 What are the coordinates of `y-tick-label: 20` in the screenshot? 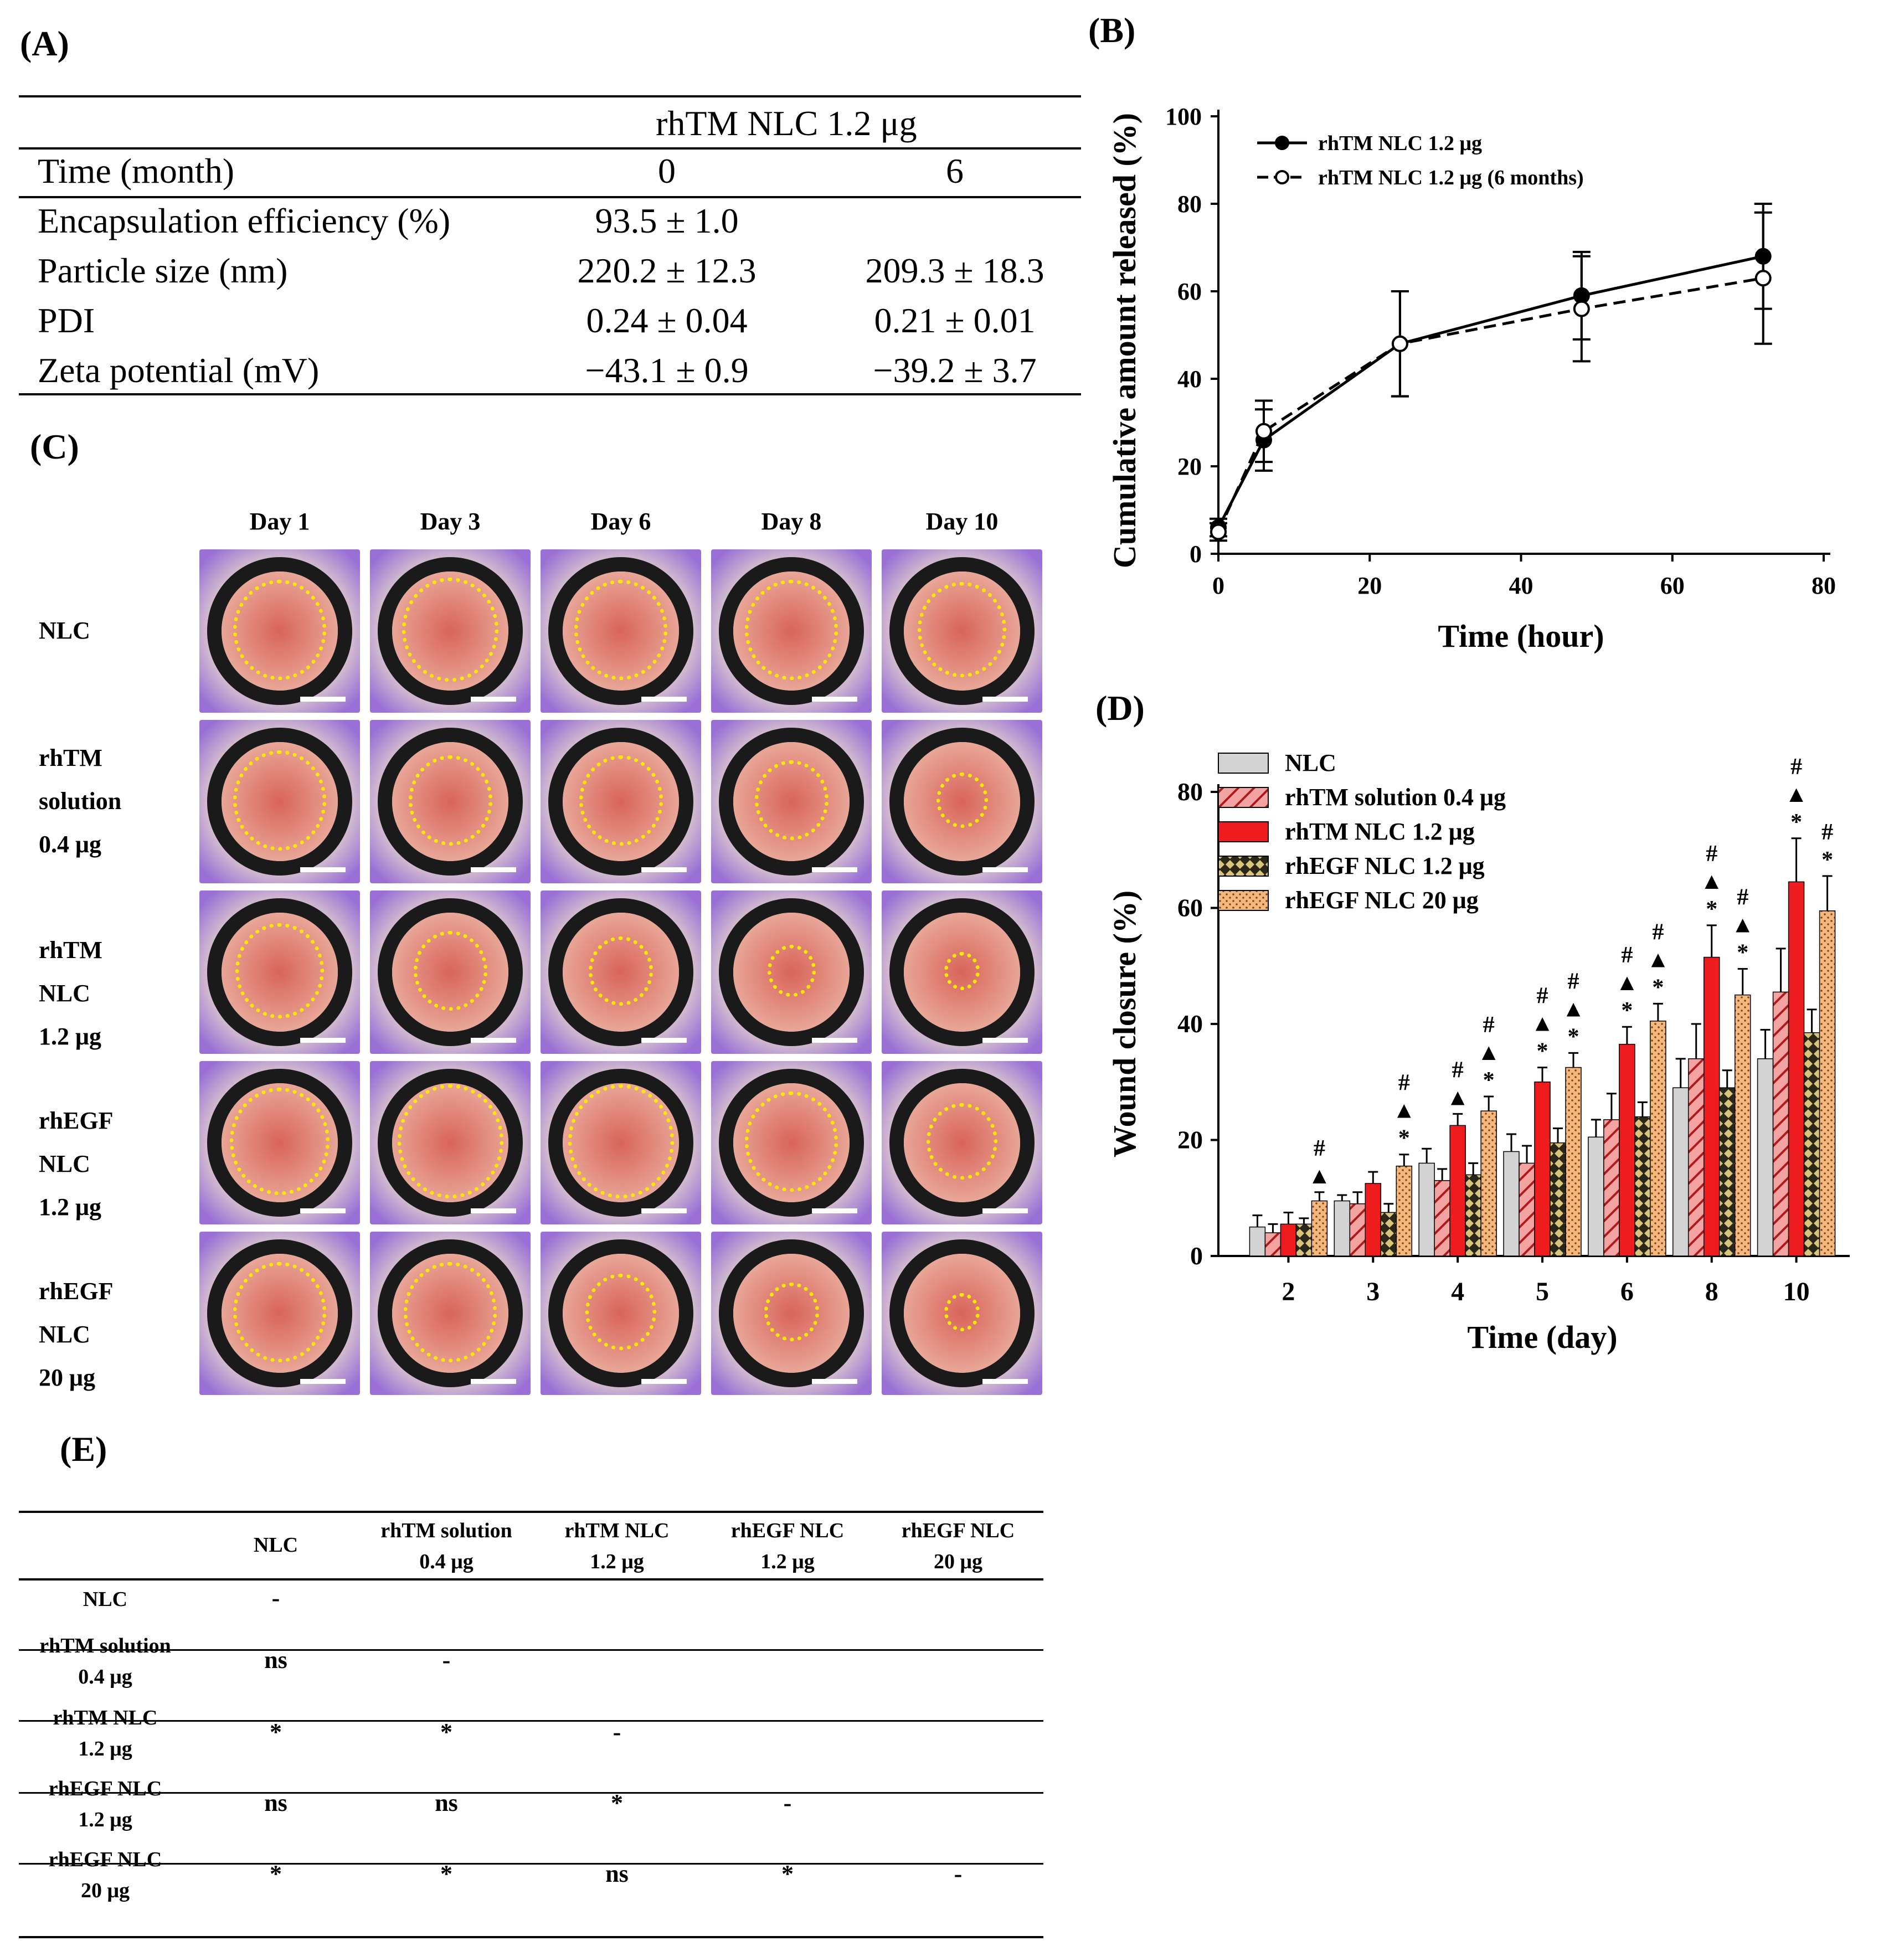 It's located at (1190, 1140).